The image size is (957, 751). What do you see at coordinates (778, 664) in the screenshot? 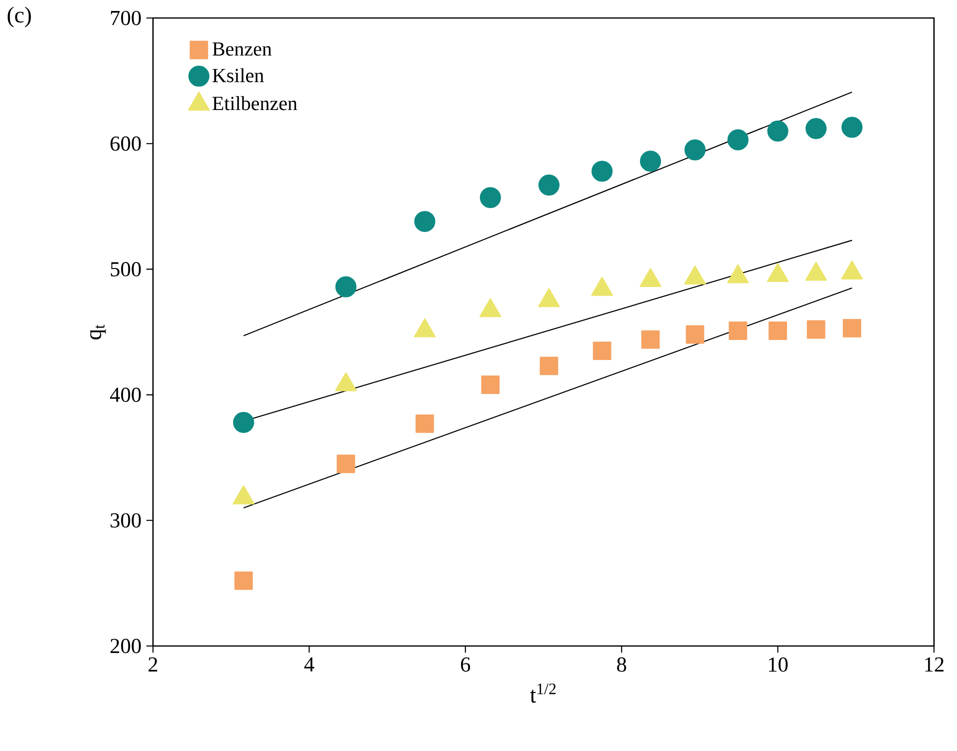
I see `x-tick-label: 10` at bounding box center [778, 664].